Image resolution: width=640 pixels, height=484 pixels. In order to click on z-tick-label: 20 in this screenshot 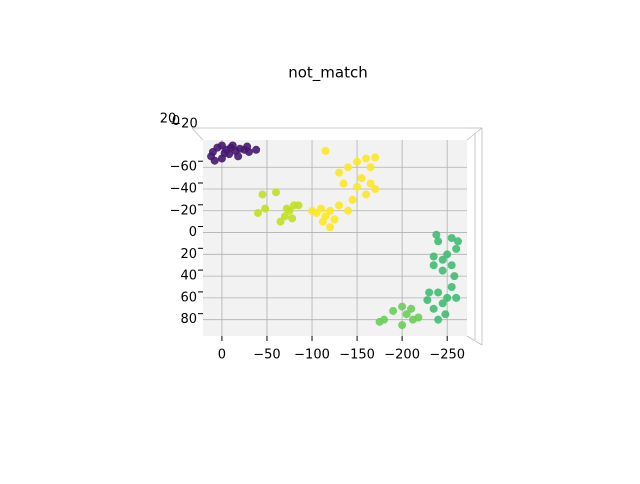, I will do `click(168, 119)`.